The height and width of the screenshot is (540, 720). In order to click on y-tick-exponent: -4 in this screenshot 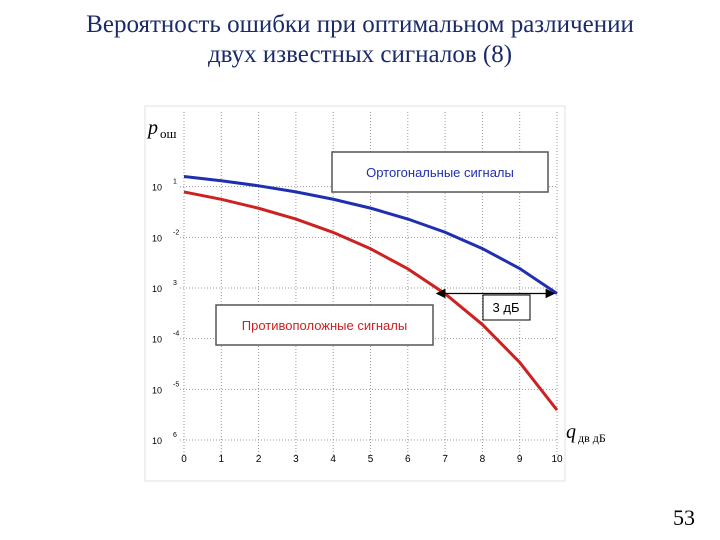, I will do `click(176, 334)`.